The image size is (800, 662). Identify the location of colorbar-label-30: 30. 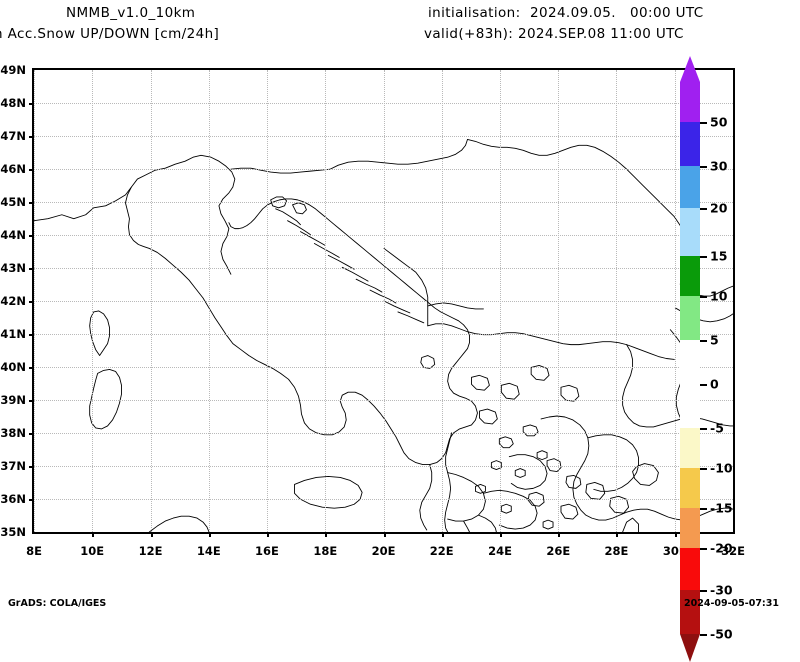
(719, 166).